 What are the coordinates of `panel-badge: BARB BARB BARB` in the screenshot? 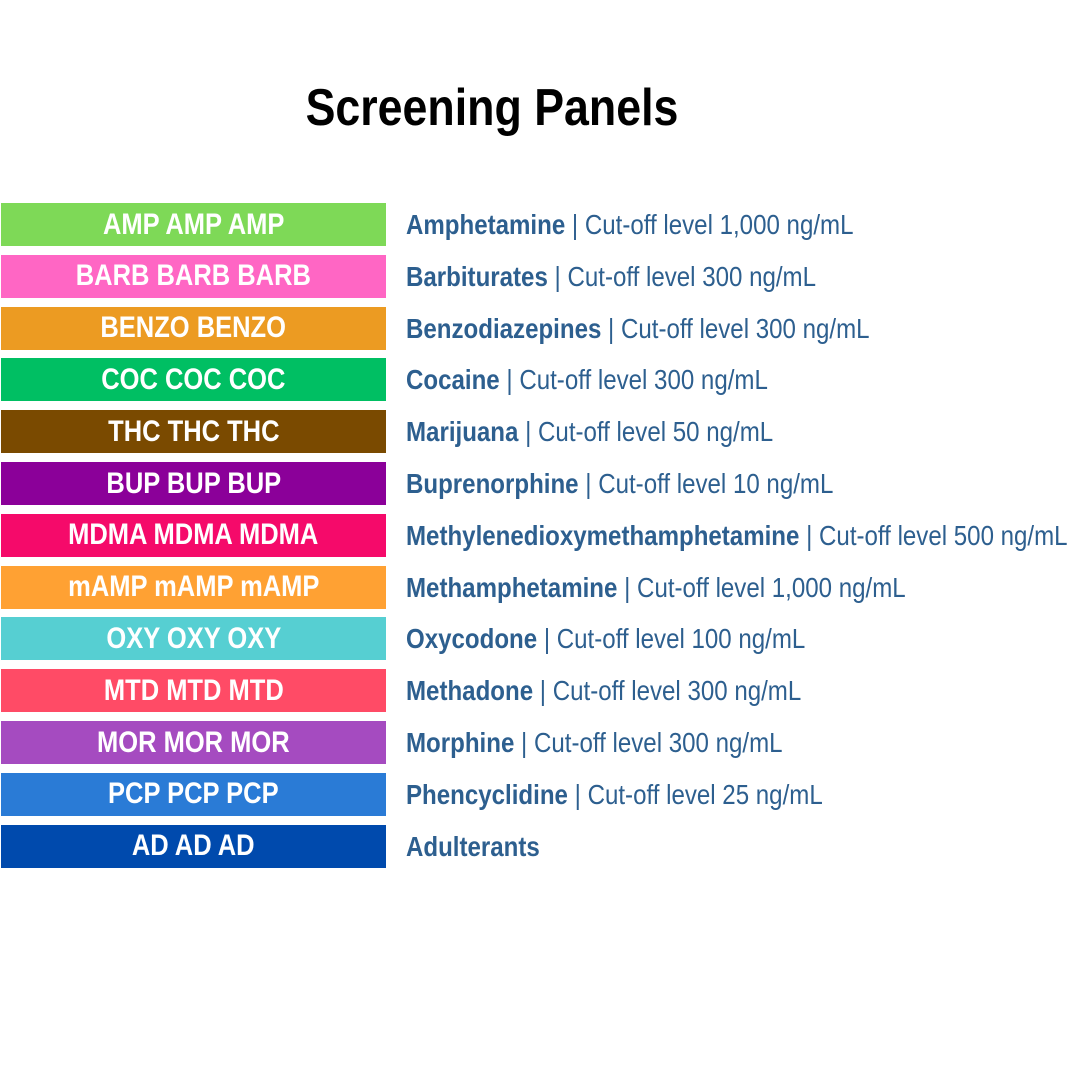 It's located at (193, 276).